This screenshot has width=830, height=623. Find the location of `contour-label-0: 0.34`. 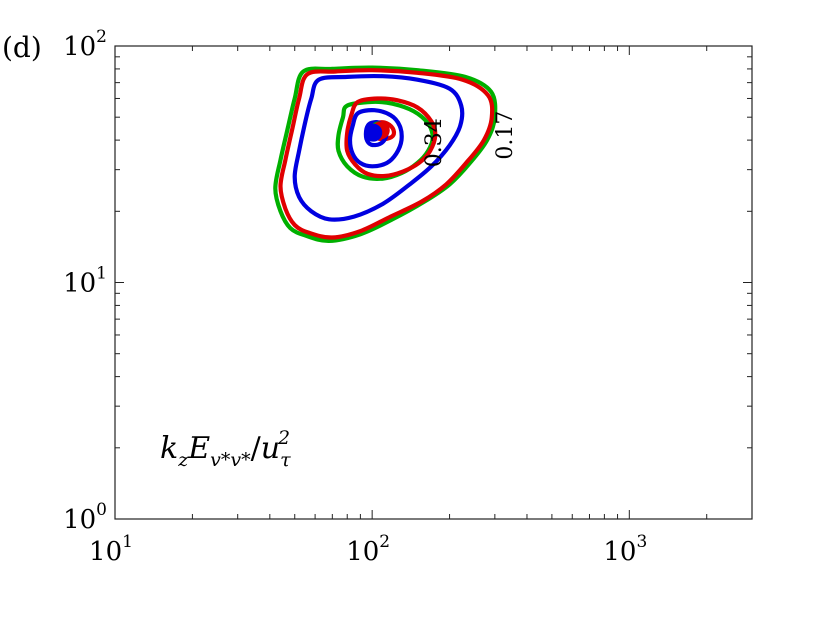

contour-label-0: 0.34 is located at coordinates (434, 142).